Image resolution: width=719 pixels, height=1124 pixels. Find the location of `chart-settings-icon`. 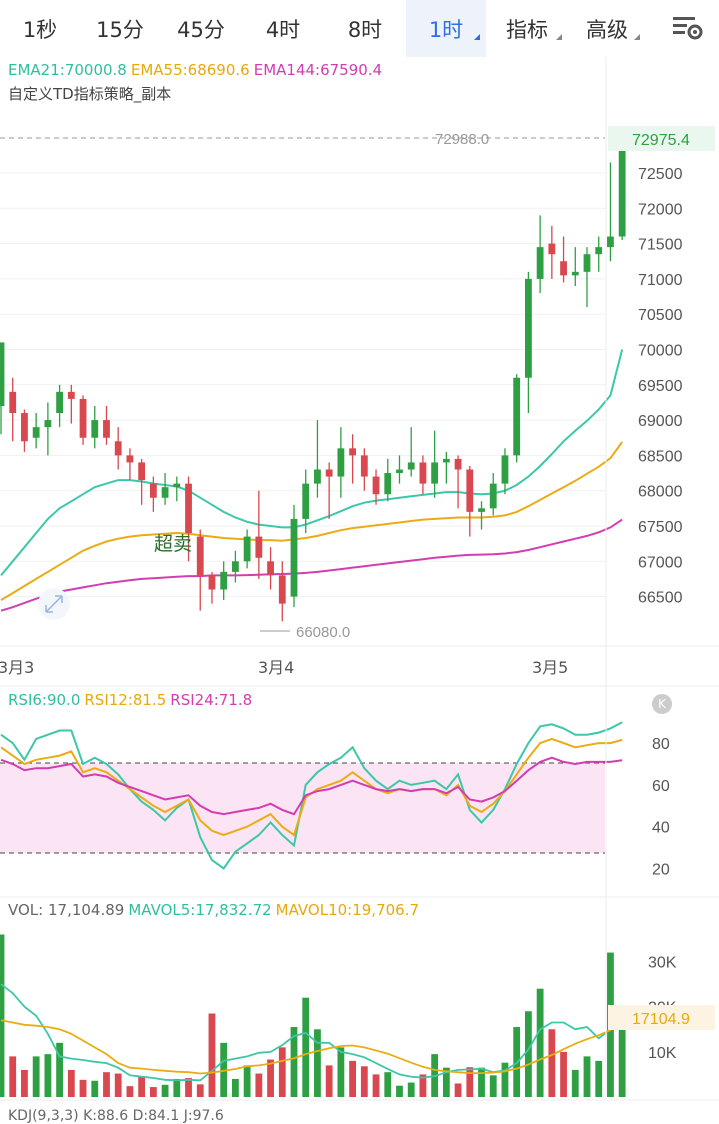

chart-settings-icon is located at coordinates (688, 28).